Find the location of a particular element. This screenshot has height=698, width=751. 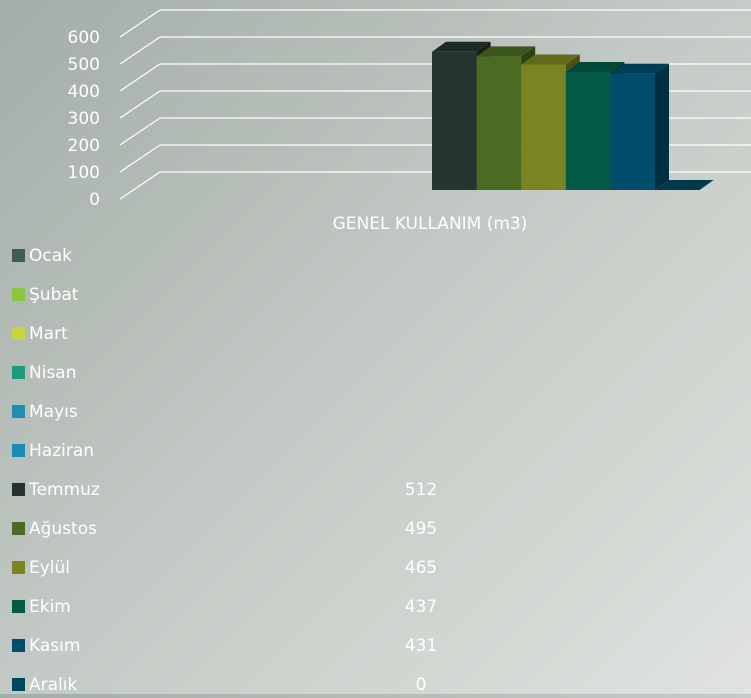

table-value: 431 is located at coordinates (421, 646).